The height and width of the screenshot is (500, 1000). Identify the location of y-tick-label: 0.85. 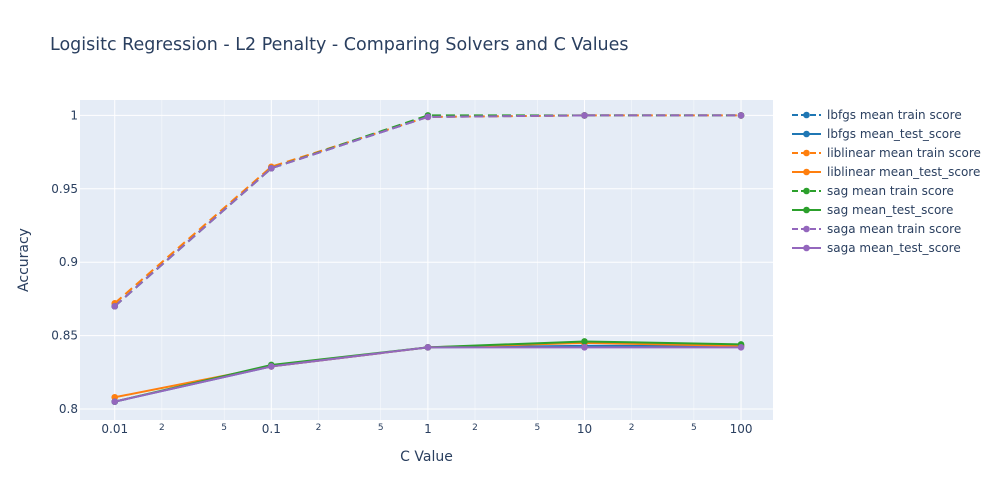
(64, 336).